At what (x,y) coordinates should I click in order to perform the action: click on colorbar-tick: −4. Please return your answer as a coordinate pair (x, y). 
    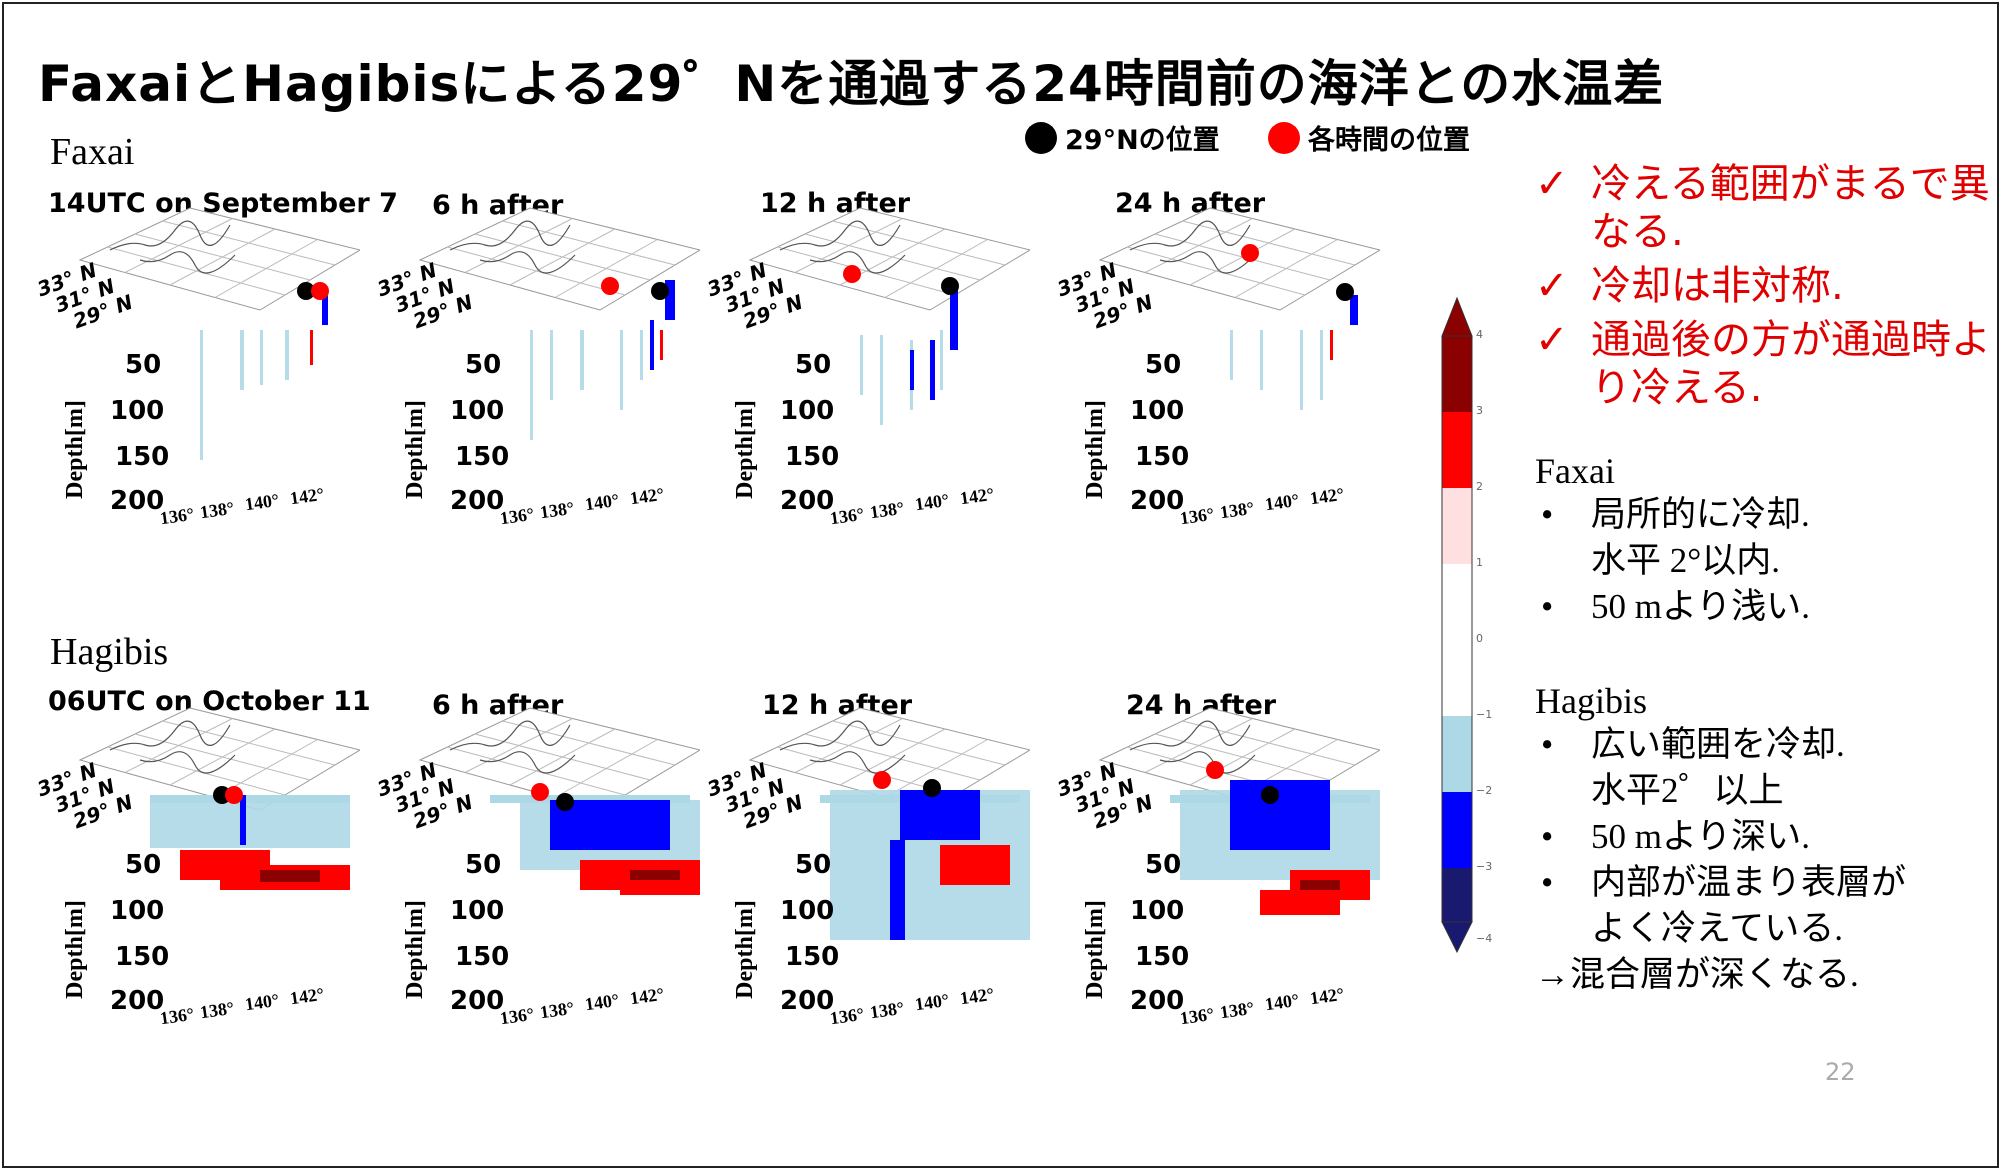
    Looking at the image, I should click on (1484, 938).